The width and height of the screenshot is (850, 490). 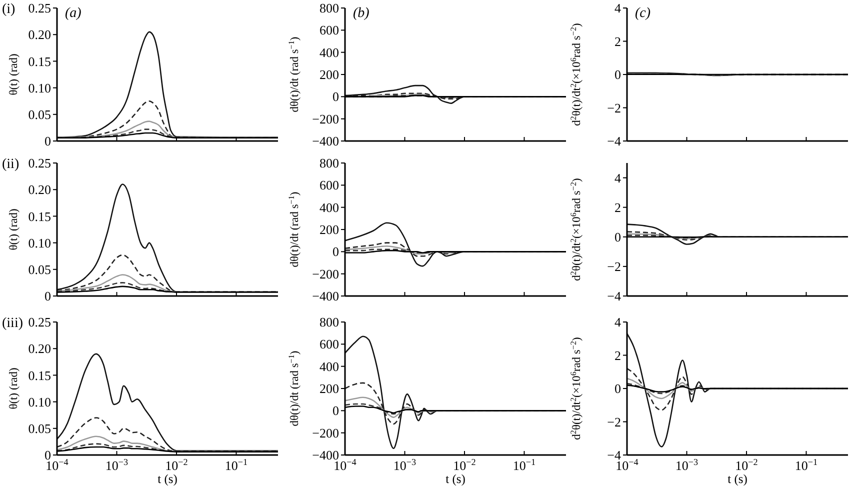 What do you see at coordinates (73, 13) in the screenshot?
I see `annotation: (a)` at bounding box center [73, 13].